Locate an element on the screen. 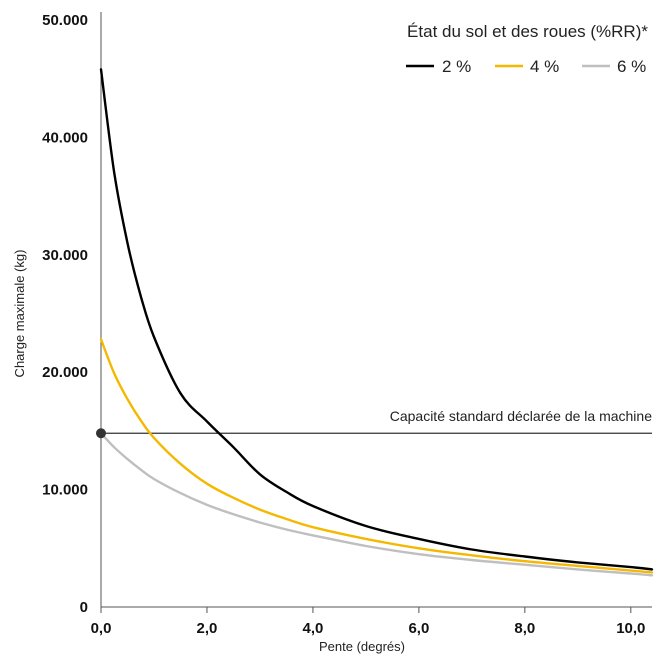 This screenshot has height=657, width=668. x-tick-label: 2,0 is located at coordinates (207, 628).